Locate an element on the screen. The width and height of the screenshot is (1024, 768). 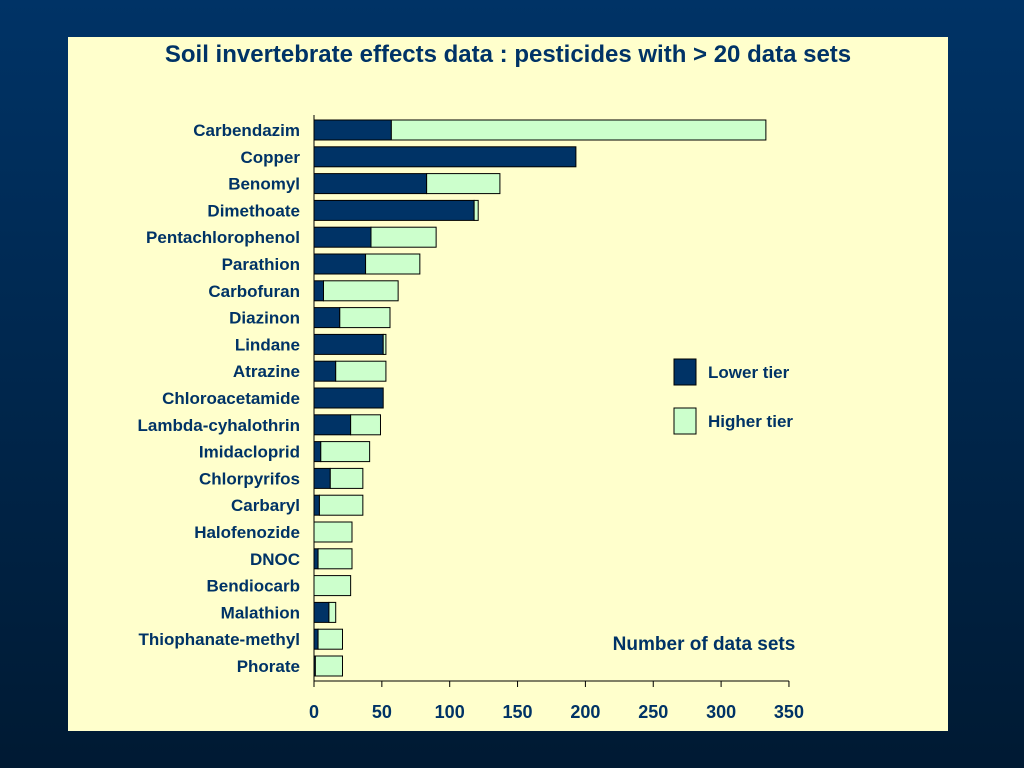
category-label-thiophanate-methyl: Thiophanate-methyl is located at coordinates (219, 639).